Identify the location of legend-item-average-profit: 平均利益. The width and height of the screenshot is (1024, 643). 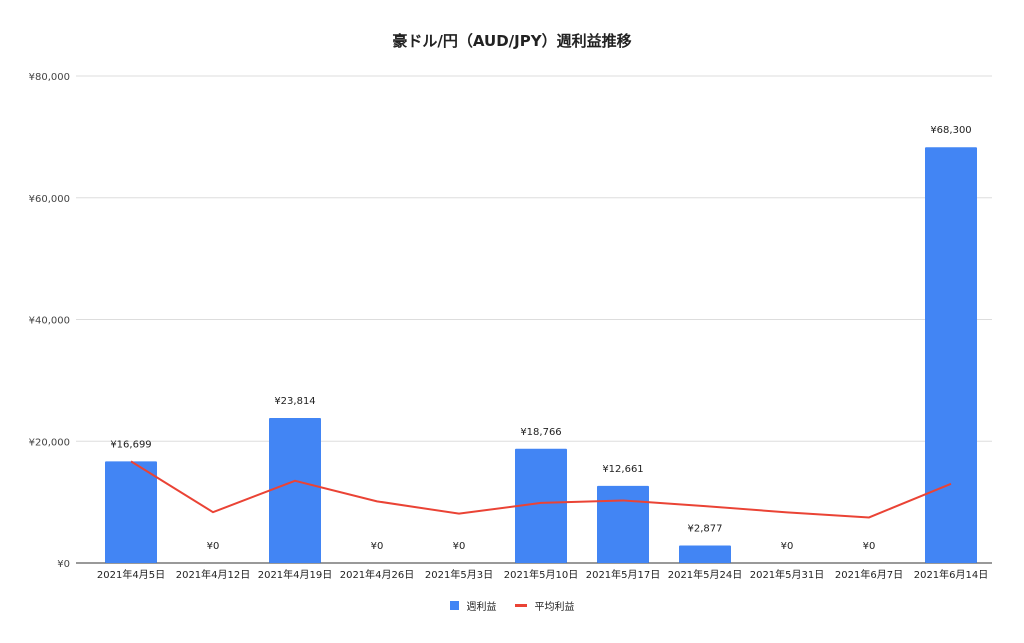
(544, 605).